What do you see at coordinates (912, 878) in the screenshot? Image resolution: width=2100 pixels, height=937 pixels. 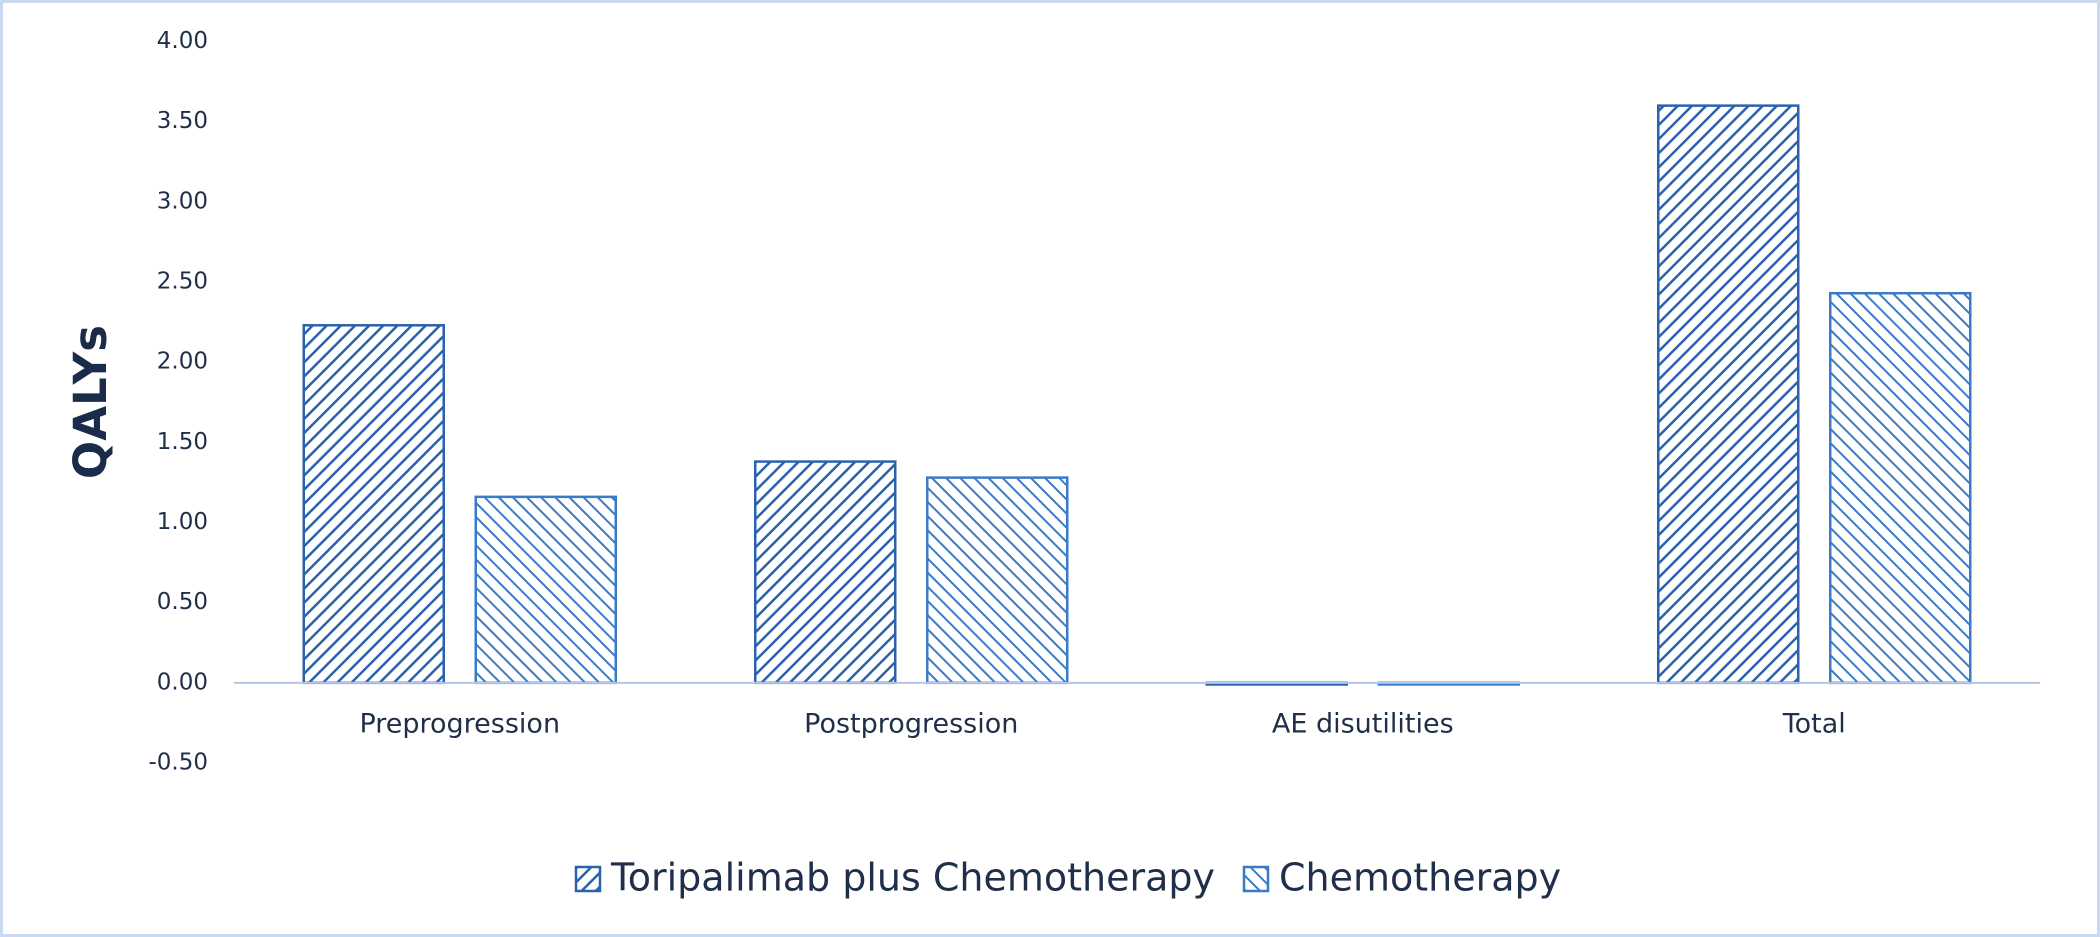 I see `legend-label: Toripalimab plus Chemotherapy` at bounding box center [912, 878].